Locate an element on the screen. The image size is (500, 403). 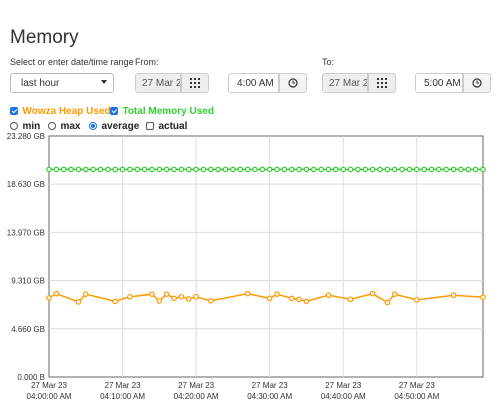
from-date-input: 27 Mar 2 is located at coordinates (158, 83).